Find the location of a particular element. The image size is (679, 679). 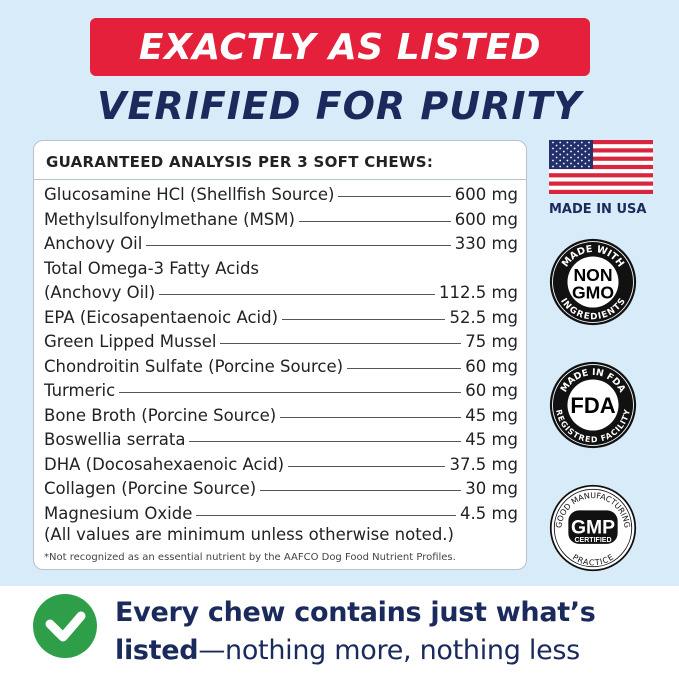

nutrient-value: 330 mg is located at coordinates (486, 243).